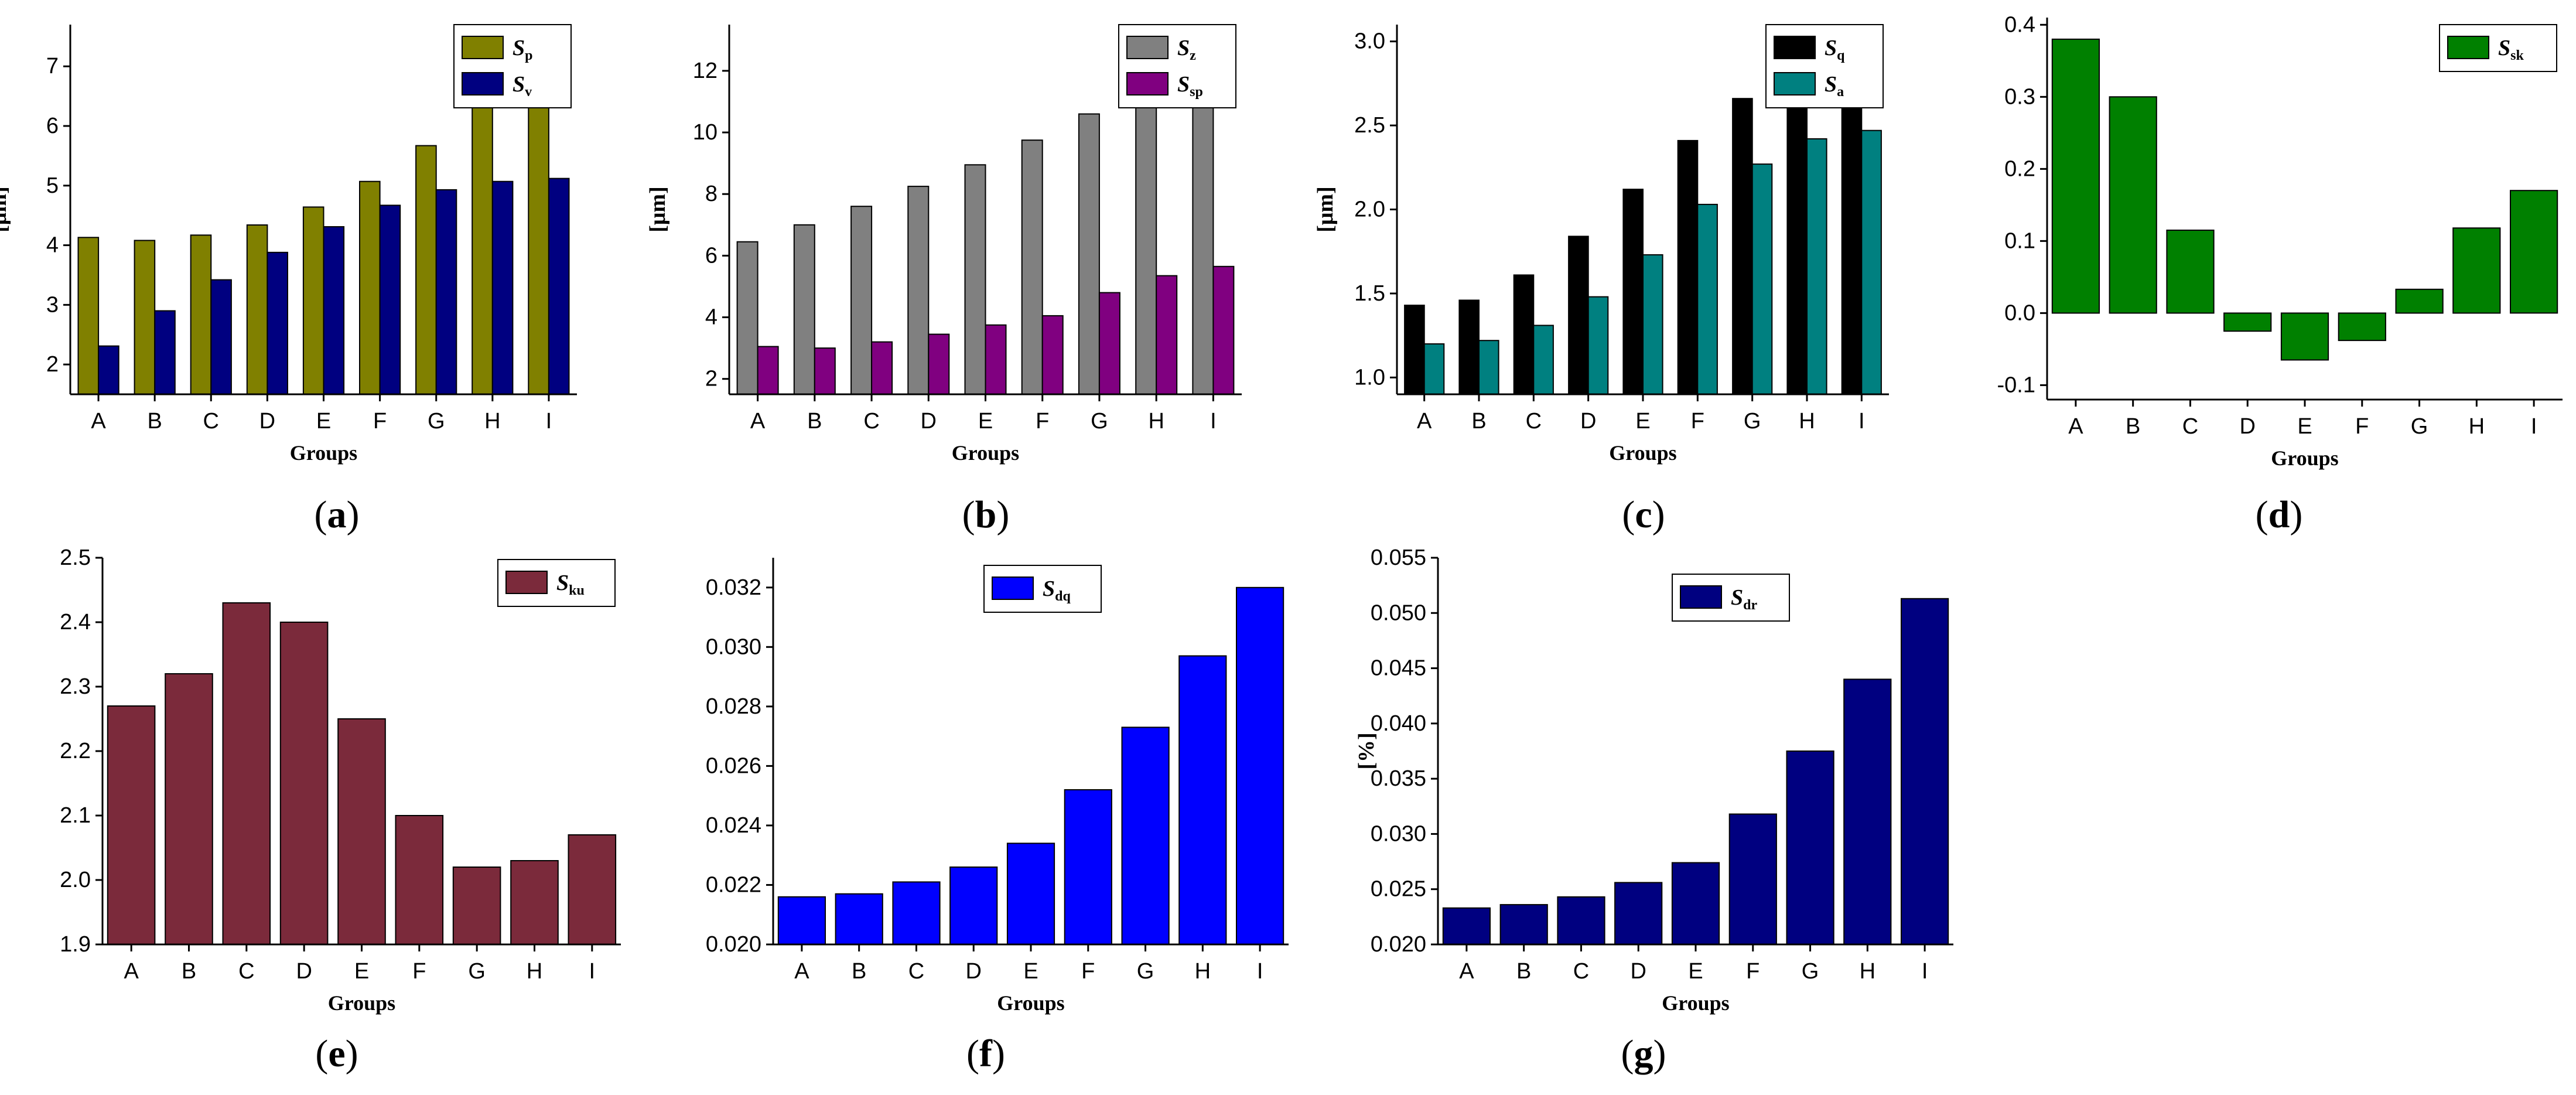 The height and width of the screenshot is (1095, 2576). What do you see at coordinates (711, 194) in the screenshot?
I see `y-tick-label-b: 8` at bounding box center [711, 194].